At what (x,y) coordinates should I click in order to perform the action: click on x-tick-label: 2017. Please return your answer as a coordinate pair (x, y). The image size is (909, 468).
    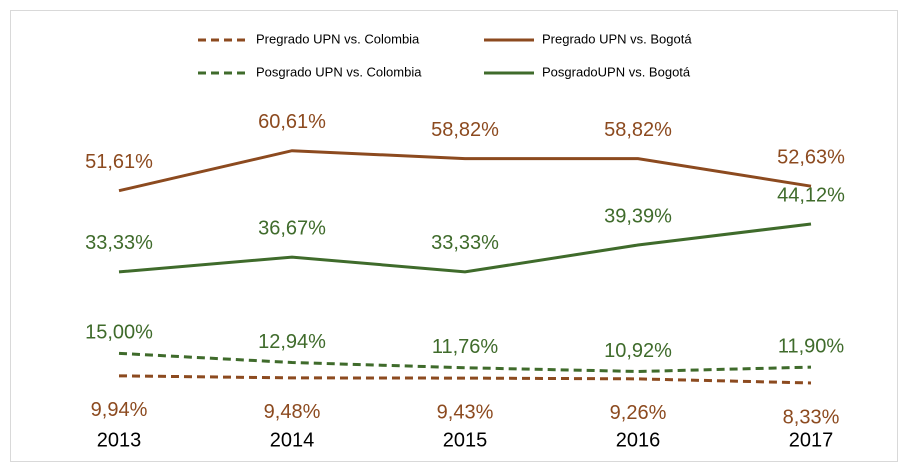
    Looking at the image, I should click on (811, 440).